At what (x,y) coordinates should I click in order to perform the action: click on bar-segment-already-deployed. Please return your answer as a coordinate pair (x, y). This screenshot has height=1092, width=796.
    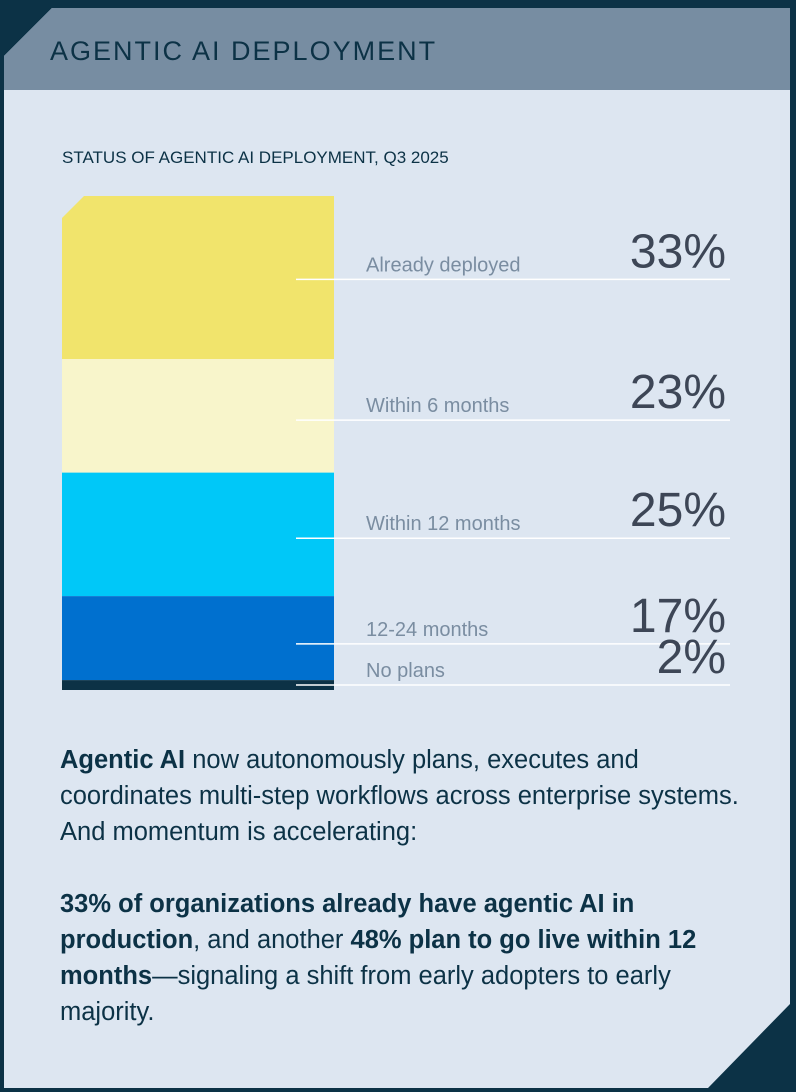
    Looking at the image, I should click on (198, 278).